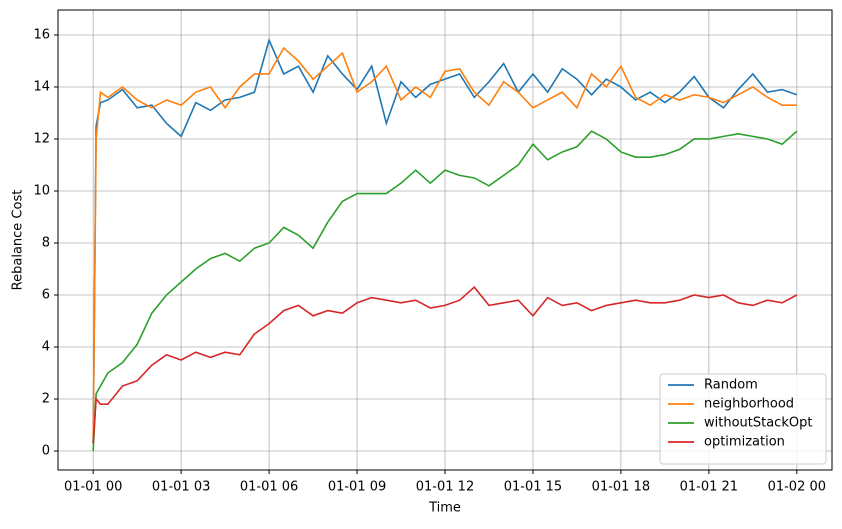 The image size is (842, 529). Describe the element at coordinates (797, 487) in the screenshot. I see `x-tick-label: 01-02 00` at that location.